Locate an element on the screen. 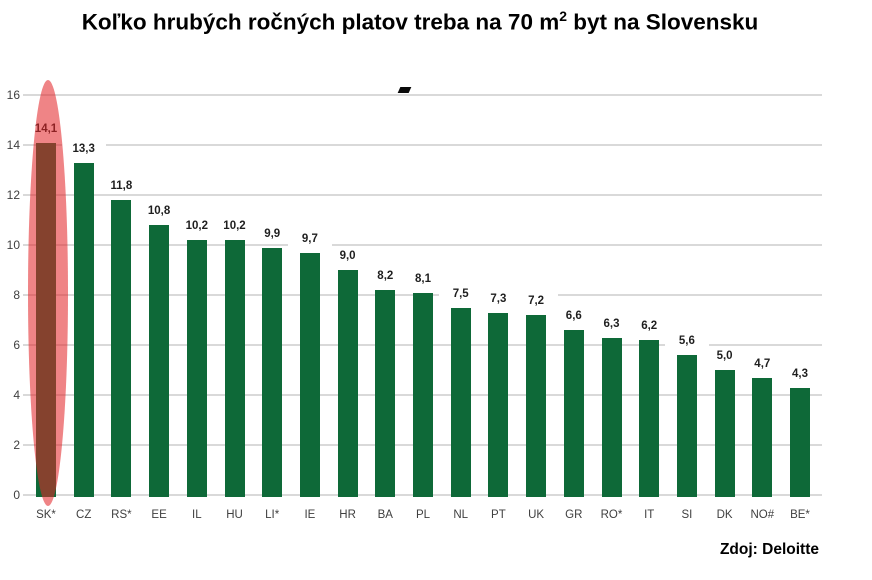  bar-value-label: 4,7 is located at coordinates (762, 363).